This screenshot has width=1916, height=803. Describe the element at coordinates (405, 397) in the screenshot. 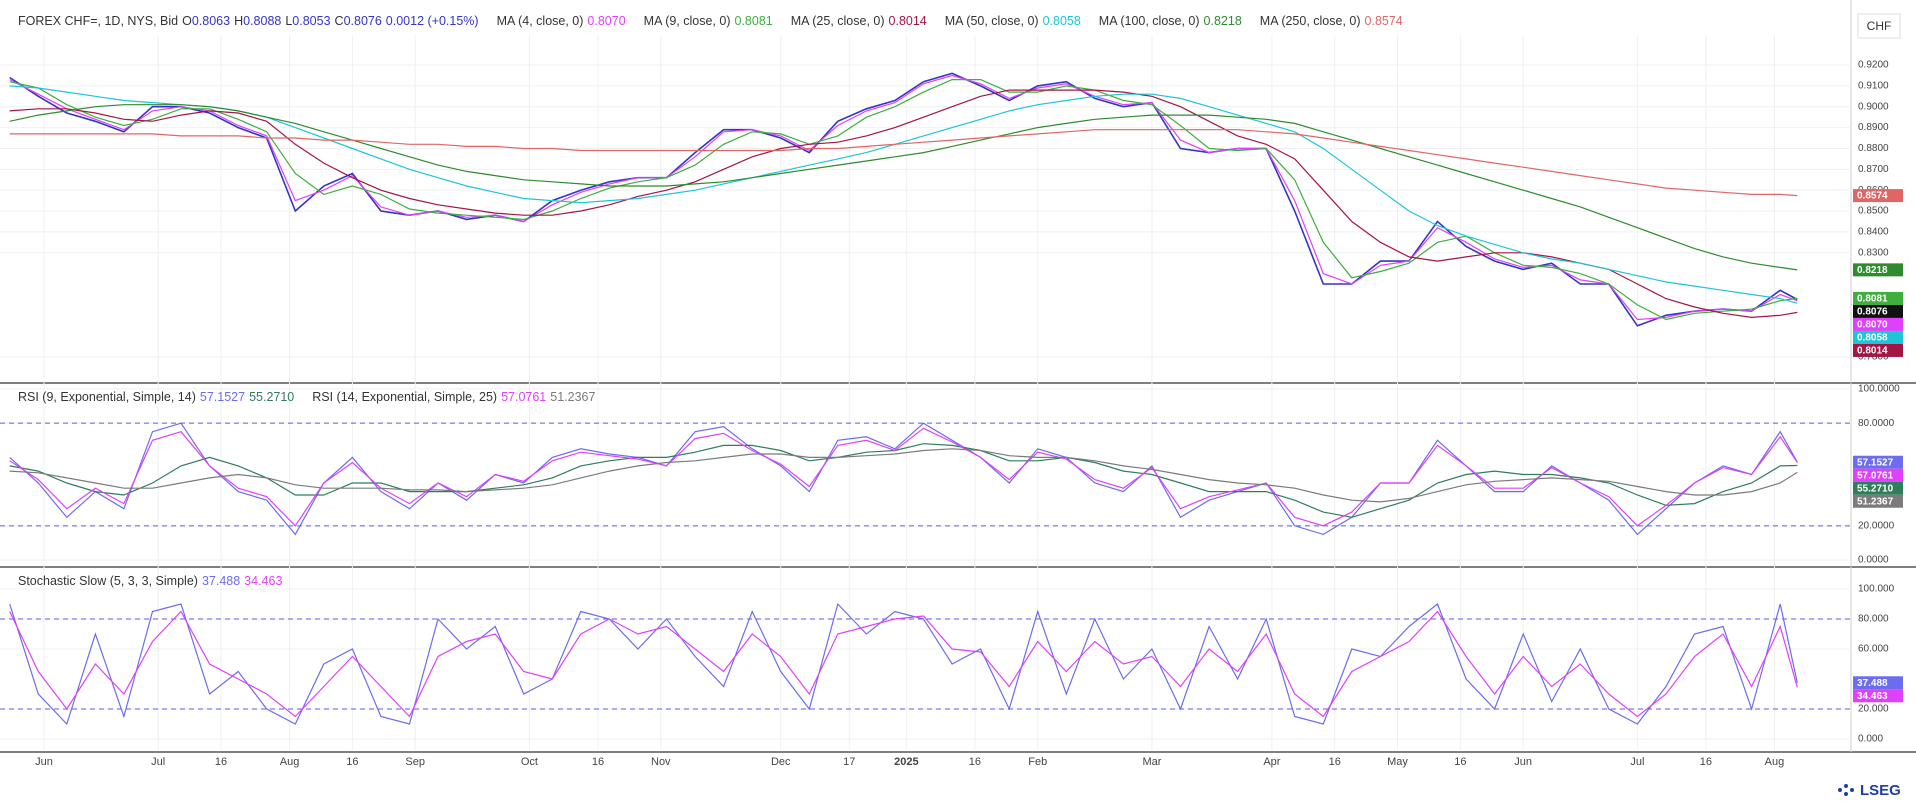

I see `legend-name: RSI (14, Exponential, Simple, 25)` at that location.